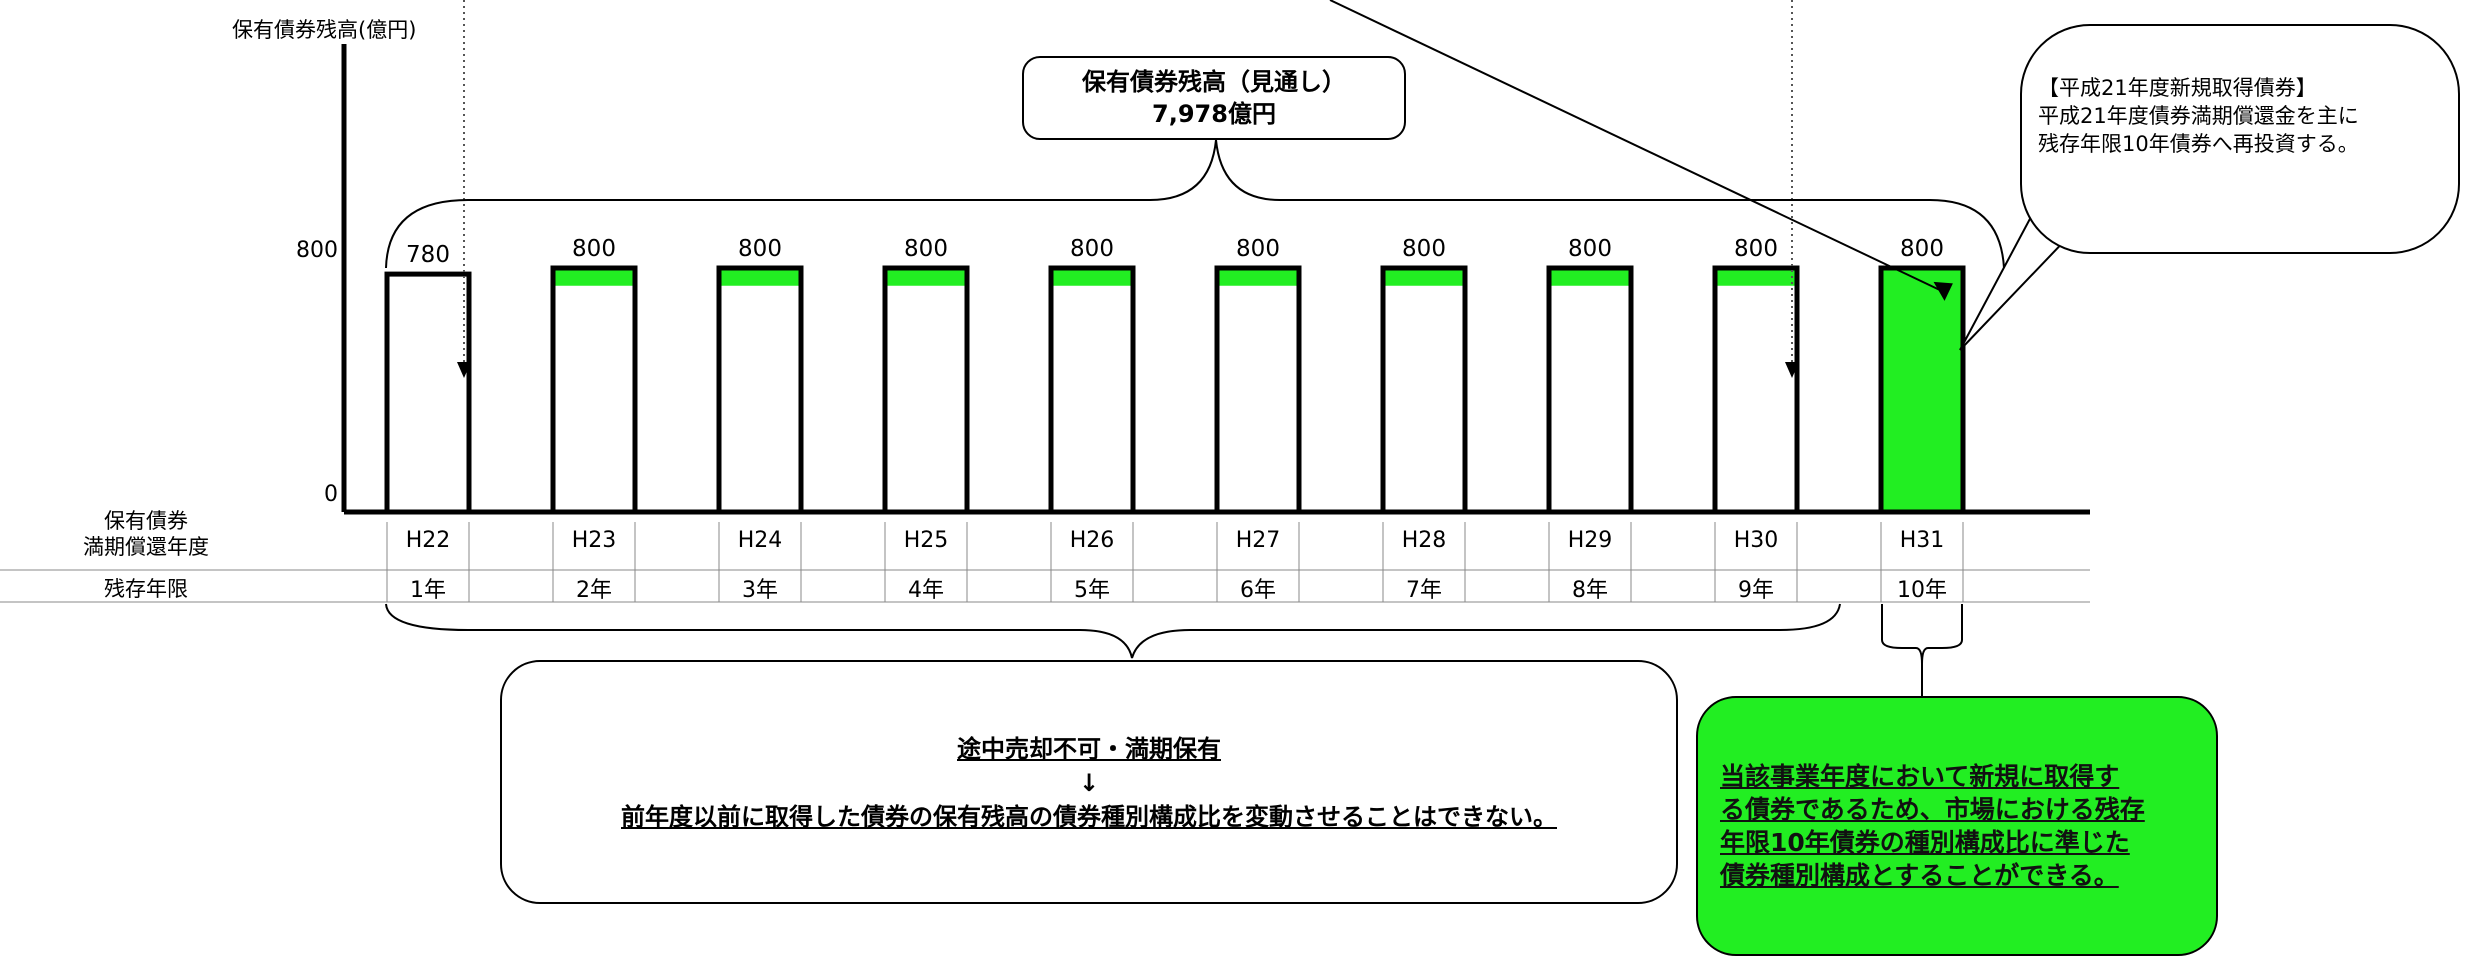 The height and width of the screenshot is (956, 2472). Describe the element at coordinates (1089, 817) in the screenshot. I see `hold-callout-line2: 前年度以前に取得した債券の保有残高の債券種別構成比を変動させることはできない。` at that location.